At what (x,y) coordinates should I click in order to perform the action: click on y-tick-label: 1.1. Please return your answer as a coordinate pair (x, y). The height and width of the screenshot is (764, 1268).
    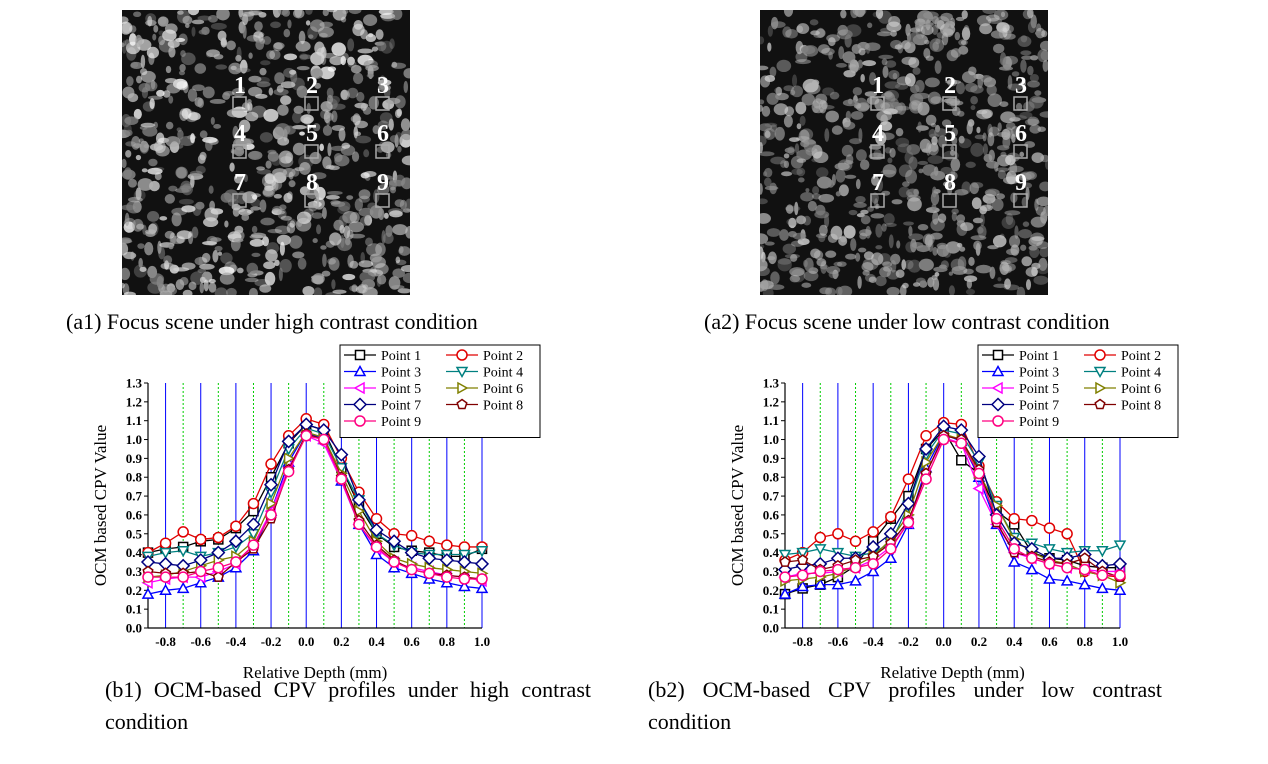
    Looking at the image, I should click on (771, 420).